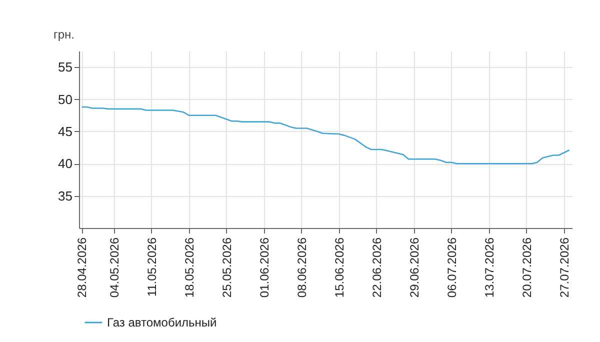 The image size is (600, 342). Describe the element at coordinates (564, 267) in the screenshot. I see `x-tick-label: 27.07.2026` at that location.